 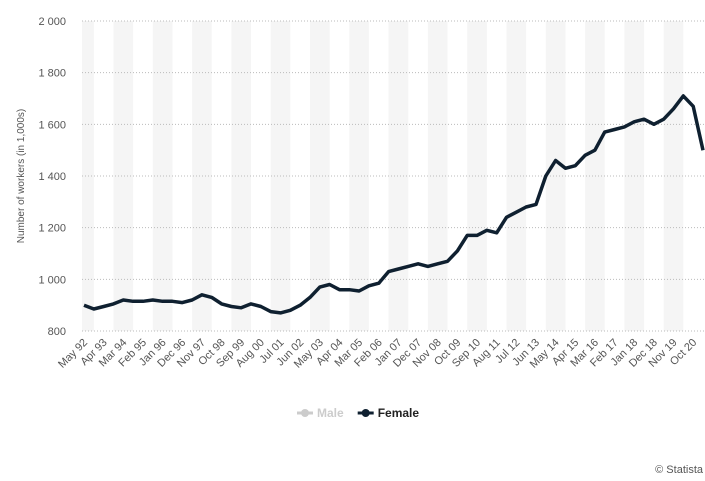 I want to click on y-tick-label: 1 600, so click(x=52, y=125).